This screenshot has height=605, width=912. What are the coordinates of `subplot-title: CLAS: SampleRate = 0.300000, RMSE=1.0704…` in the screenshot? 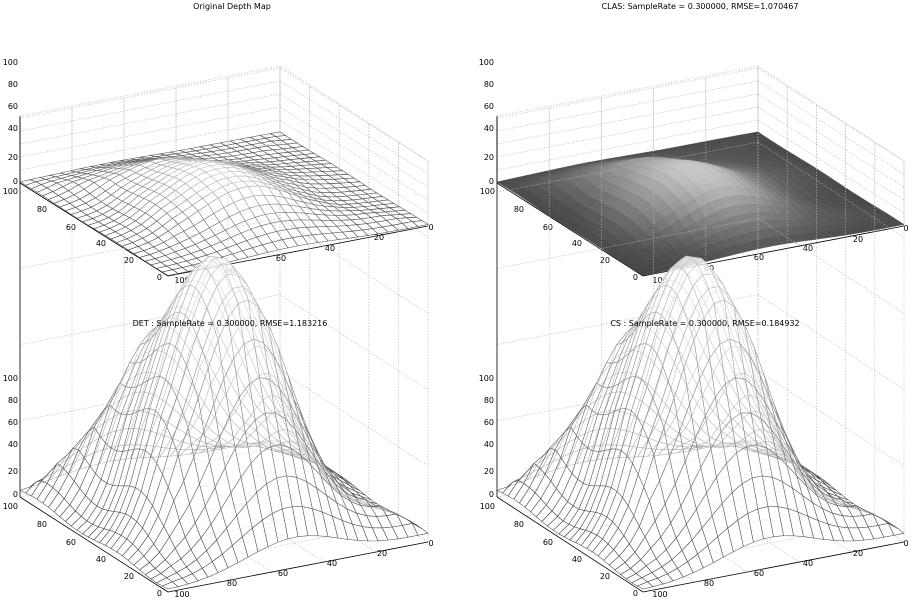 It's located at (700, 6).